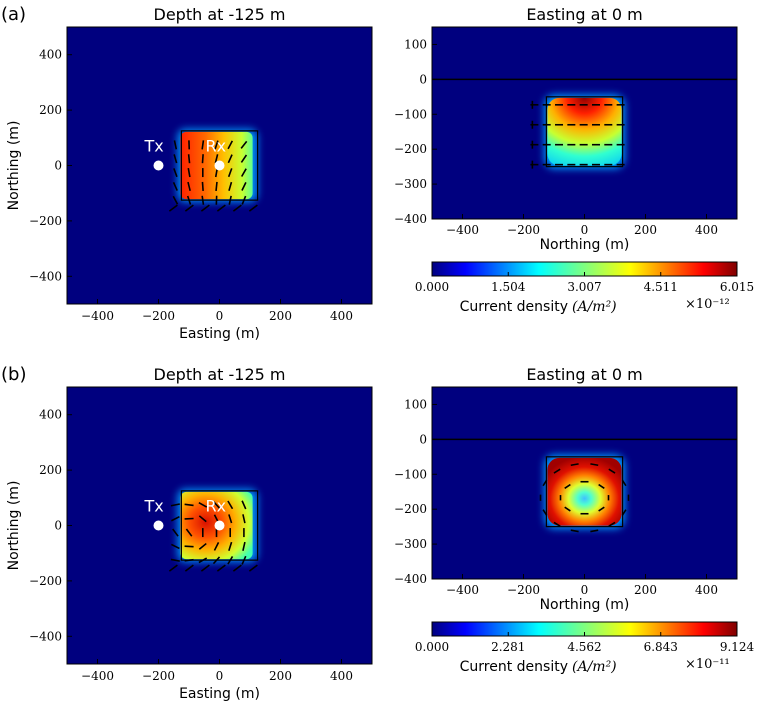  What do you see at coordinates (508, 647) in the screenshot?
I see `colorbar-tick-label: 2.281` at bounding box center [508, 647].